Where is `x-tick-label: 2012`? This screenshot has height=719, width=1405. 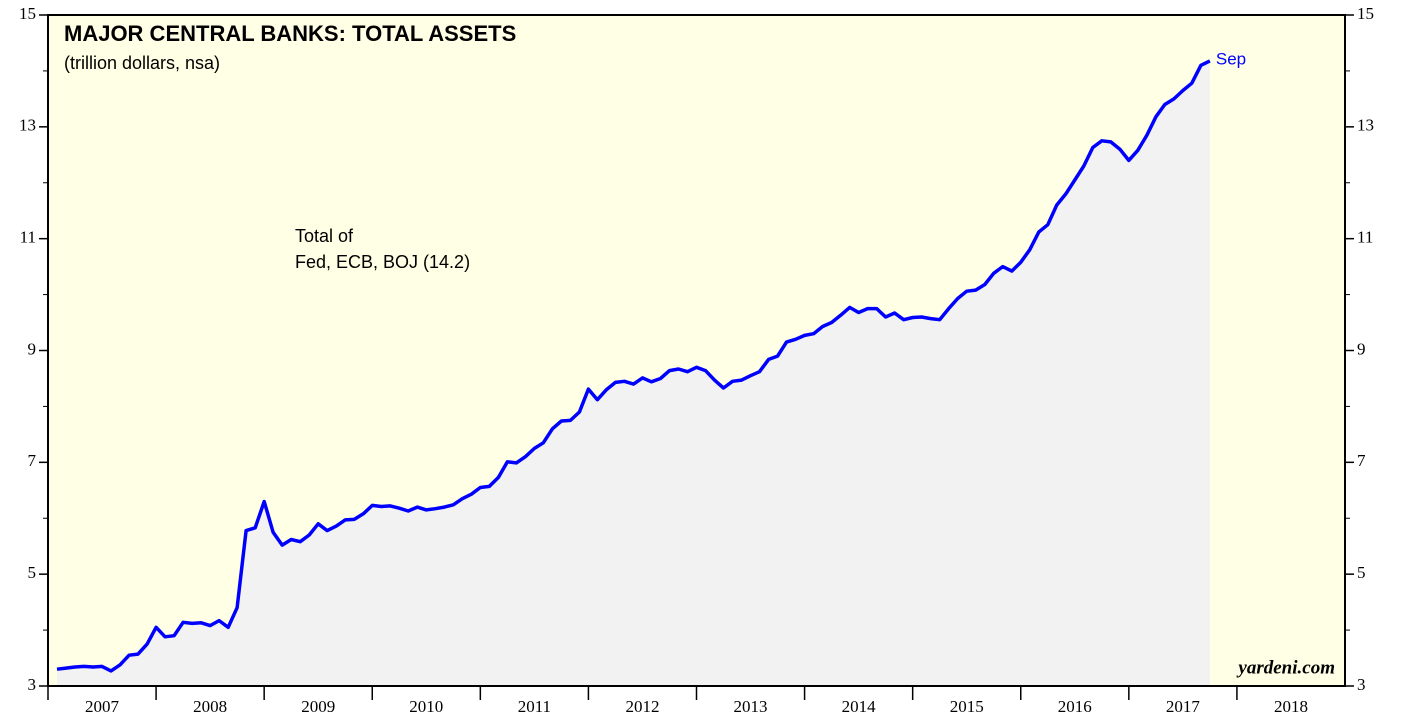 x-tick-label: 2012 is located at coordinates (642, 706).